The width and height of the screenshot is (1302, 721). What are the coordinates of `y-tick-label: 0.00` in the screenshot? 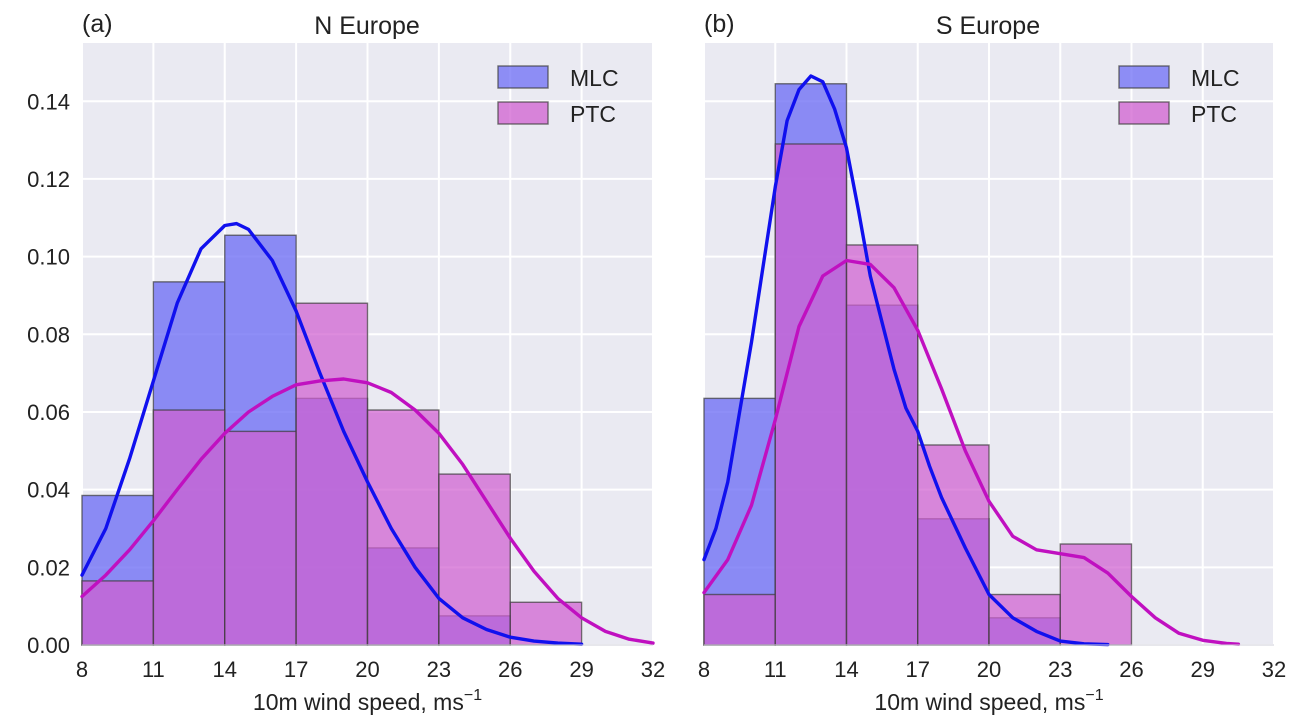 It's located at (48, 645).